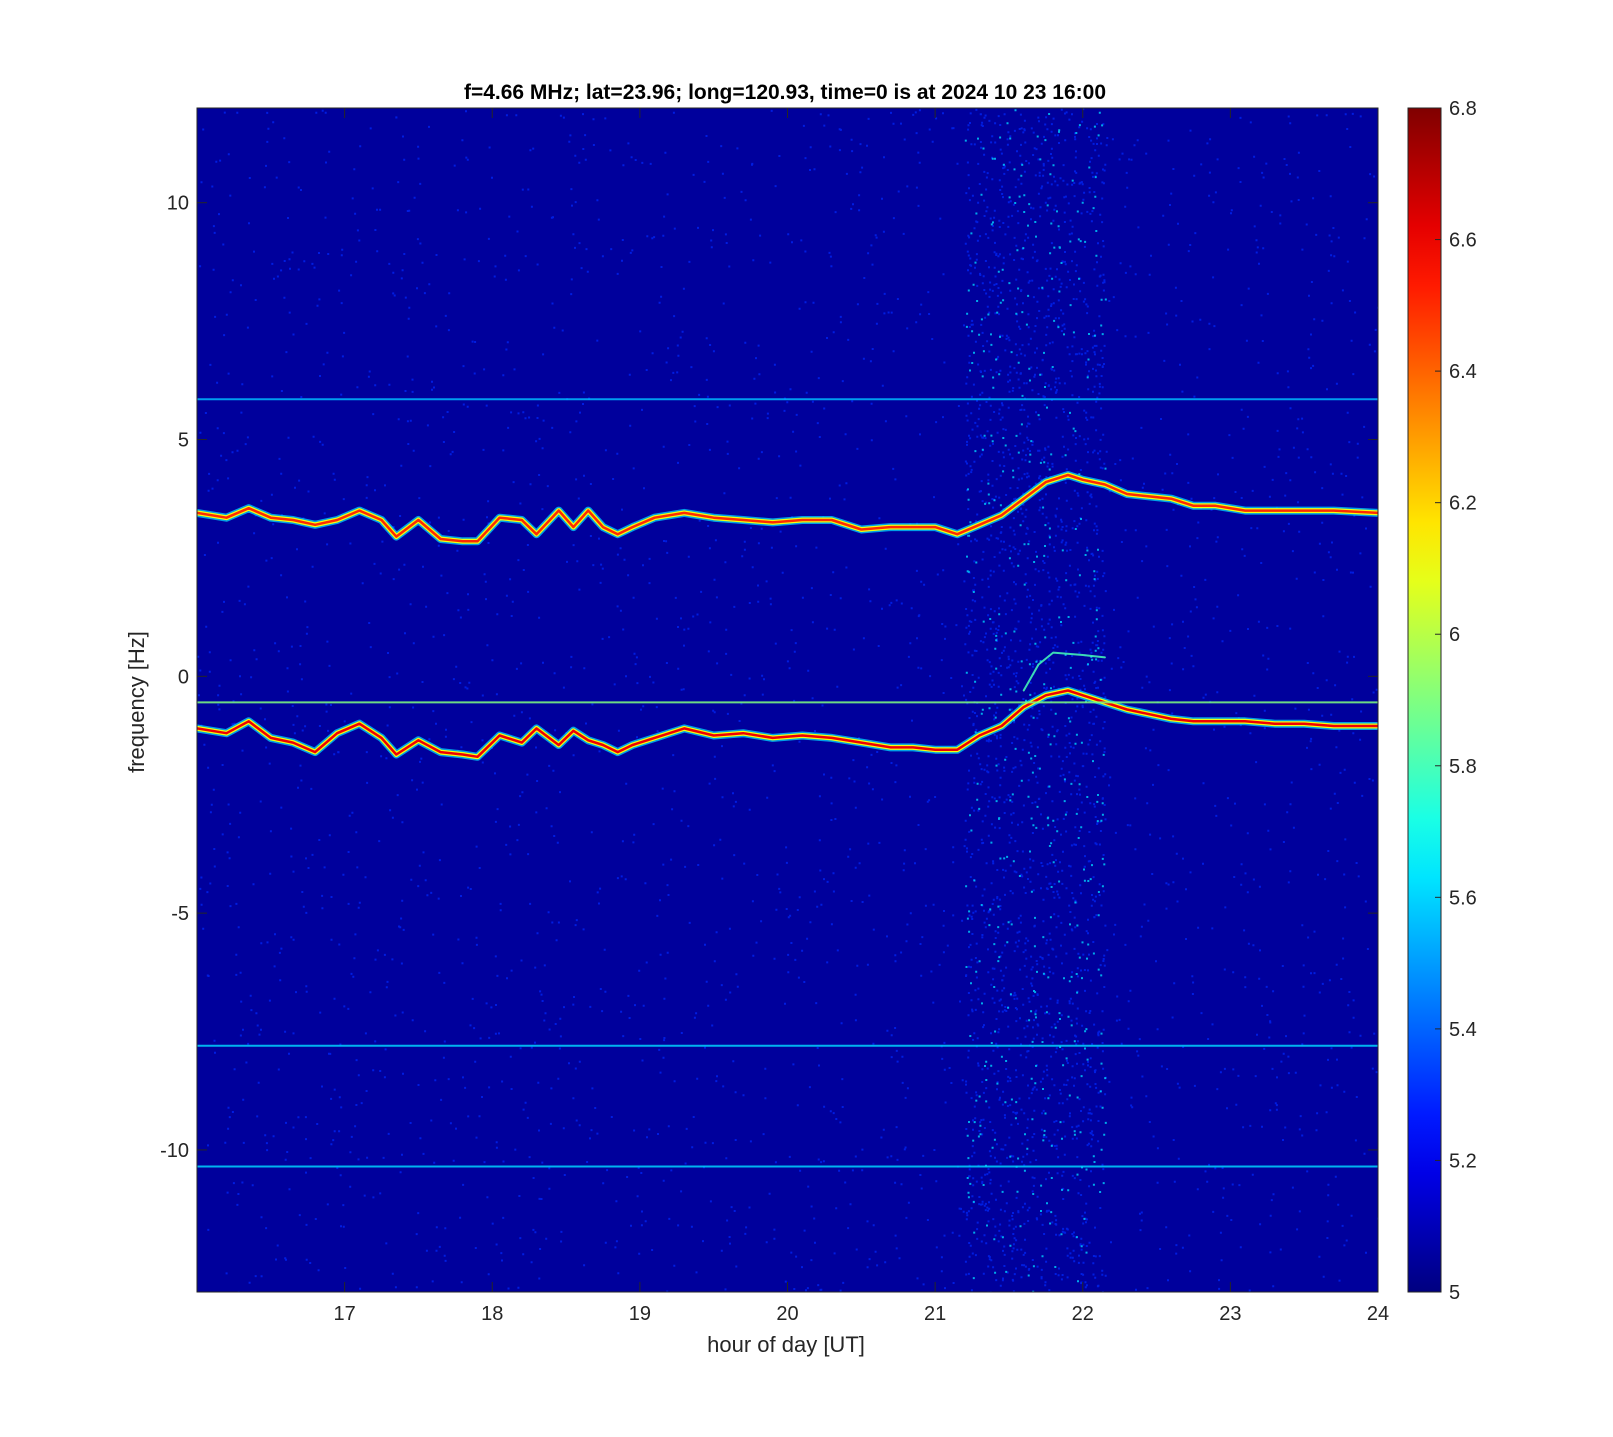  What do you see at coordinates (1454, 1293) in the screenshot?
I see `colorbar-tick-label: 5` at bounding box center [1454, 1293].